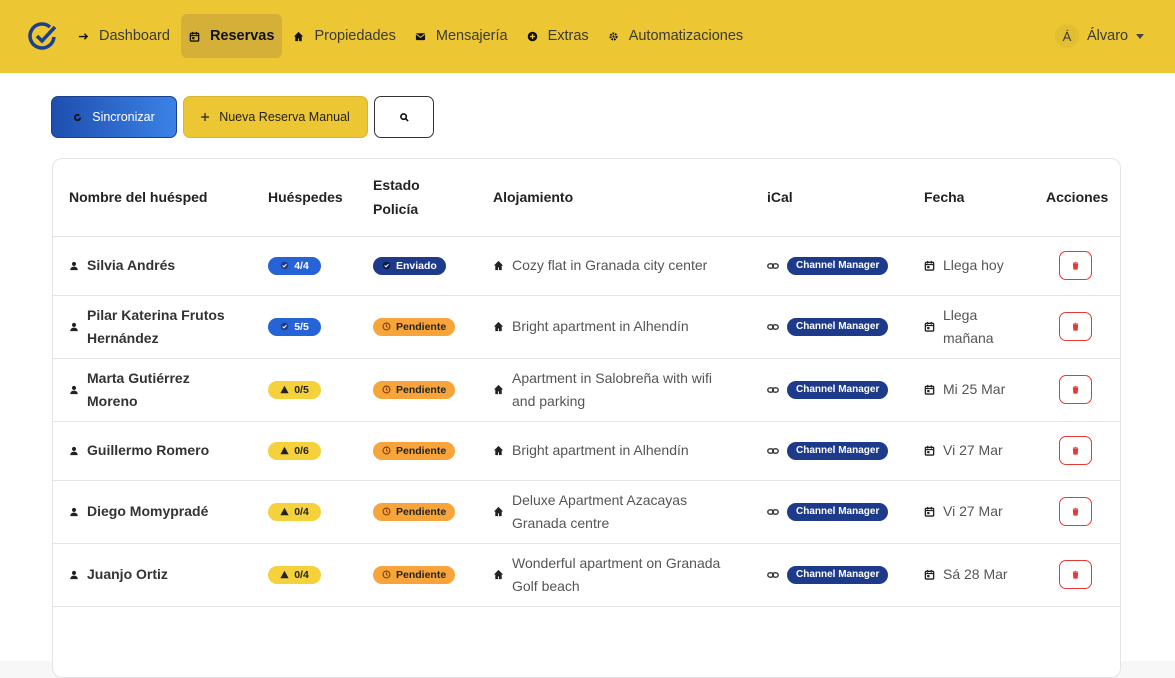 This screenshot has height=678, width=1175. I want to click on nav-item: Propiedades, so click(344, 36).